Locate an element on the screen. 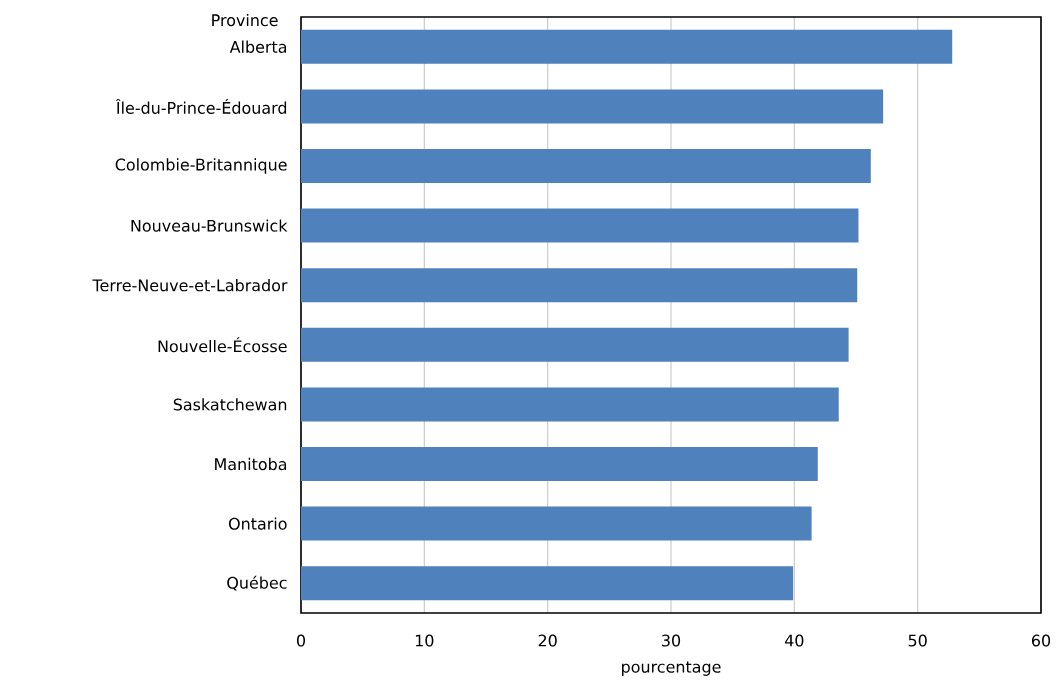 The image size is (1057, 692). y-tick-label: Saskatchewan is located at coordinates (230, 404).